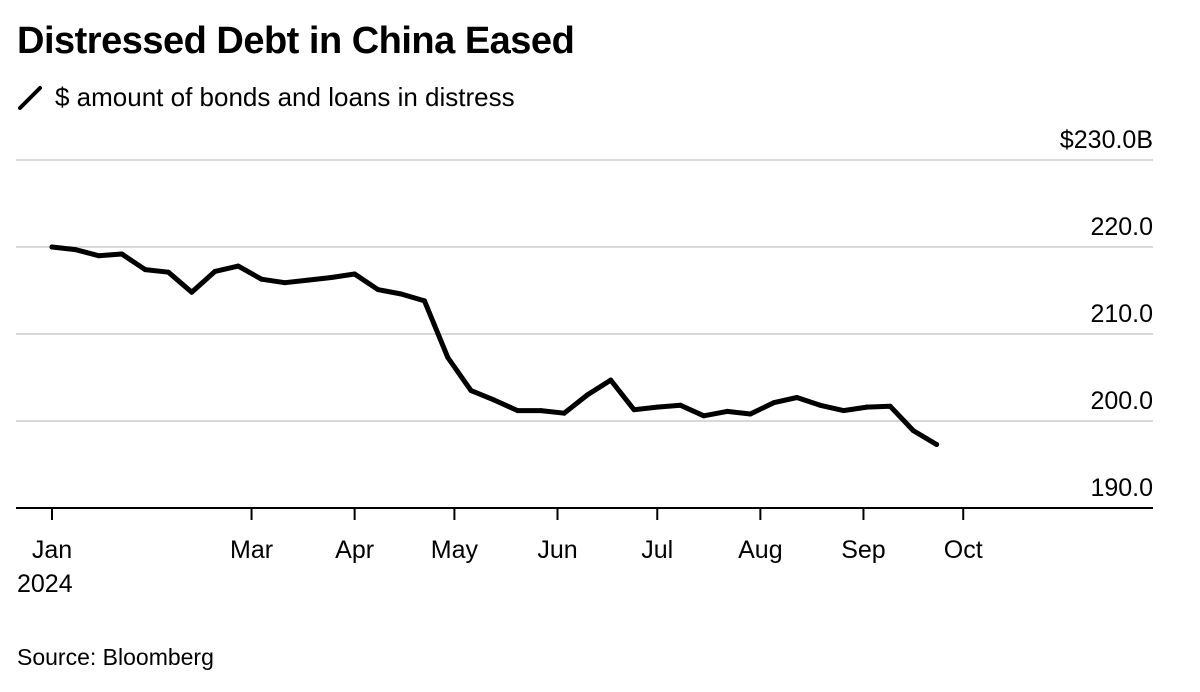 This screenshot has width=1200, height=692. What do you see at coordinates (45, 584) in the screenshot?
I see `x-tick-sublabel: 2024` at bounding box center [45, 584].